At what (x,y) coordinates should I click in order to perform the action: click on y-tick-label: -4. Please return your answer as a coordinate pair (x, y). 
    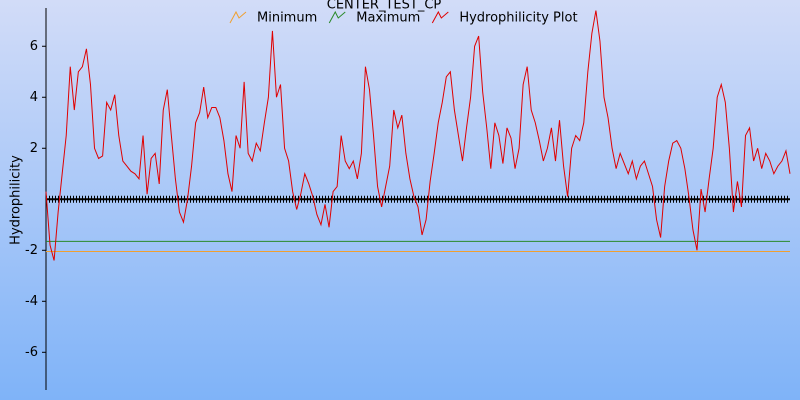
    Looking at the image, I should click on (31, 301).